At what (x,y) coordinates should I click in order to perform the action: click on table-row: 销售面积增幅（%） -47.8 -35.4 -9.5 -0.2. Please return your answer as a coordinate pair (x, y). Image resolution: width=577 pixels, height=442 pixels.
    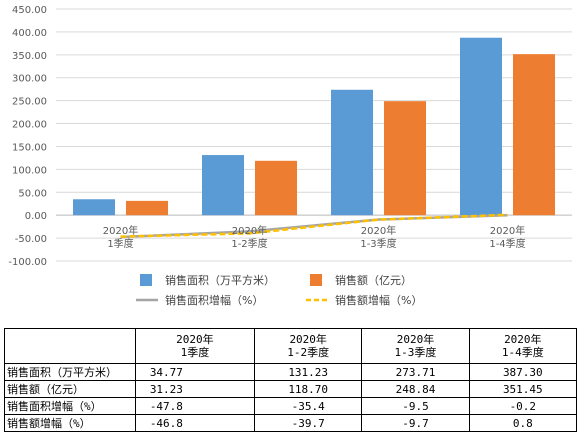
    Looking at the image, I should click on (290, 406).